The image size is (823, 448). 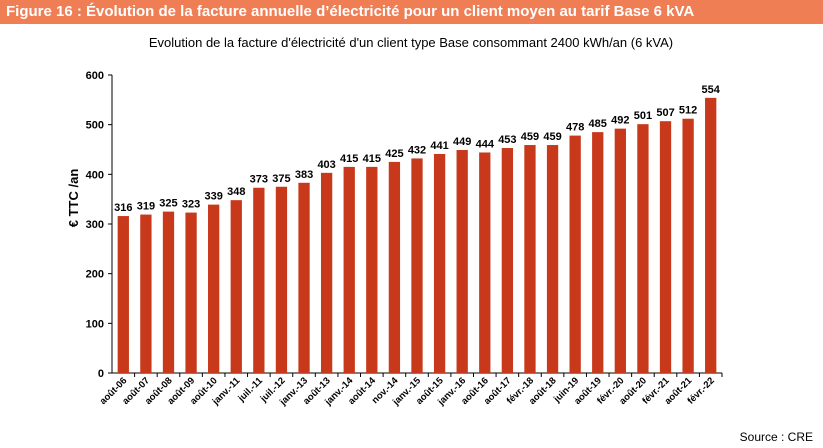 I want to click on y-tick-label: 600, so click(x=95, y=76).